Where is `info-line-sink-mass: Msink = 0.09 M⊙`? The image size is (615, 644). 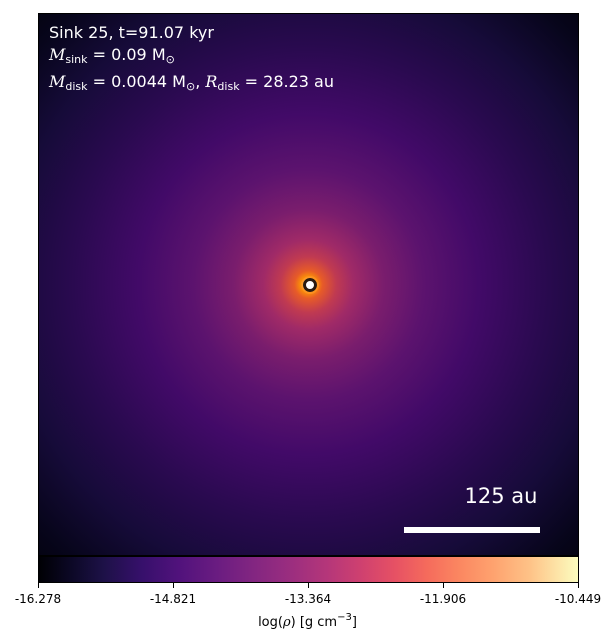 info-line-sink-mass: Msink = 0.09 M⊙ is located at coordinates (191, 57).